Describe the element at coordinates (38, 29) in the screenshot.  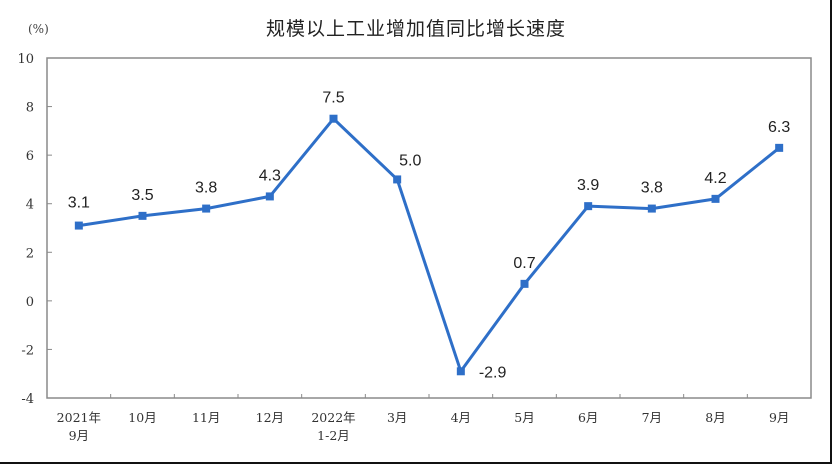
I see `y-axis-unit-label: (%)` at that location.